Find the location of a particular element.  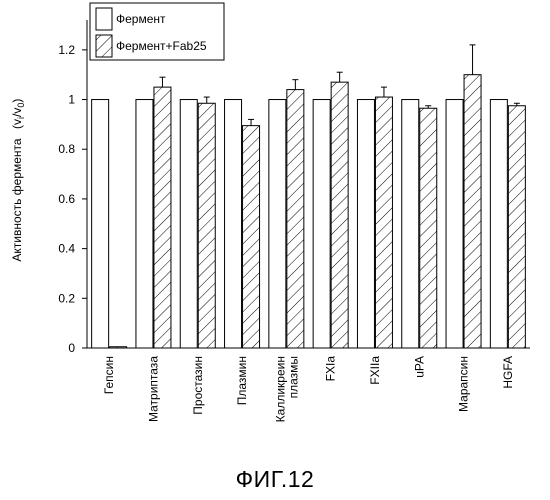

x-tick-label-5: FXIa is located at coordinates (331, 369).